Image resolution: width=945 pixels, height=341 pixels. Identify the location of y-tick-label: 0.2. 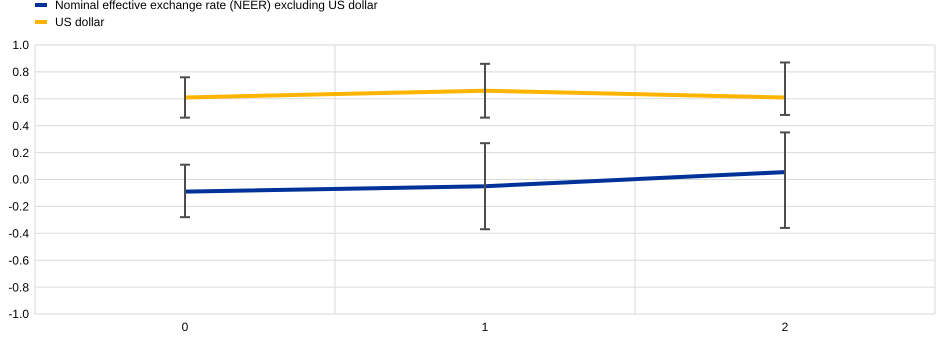
(21, 153).